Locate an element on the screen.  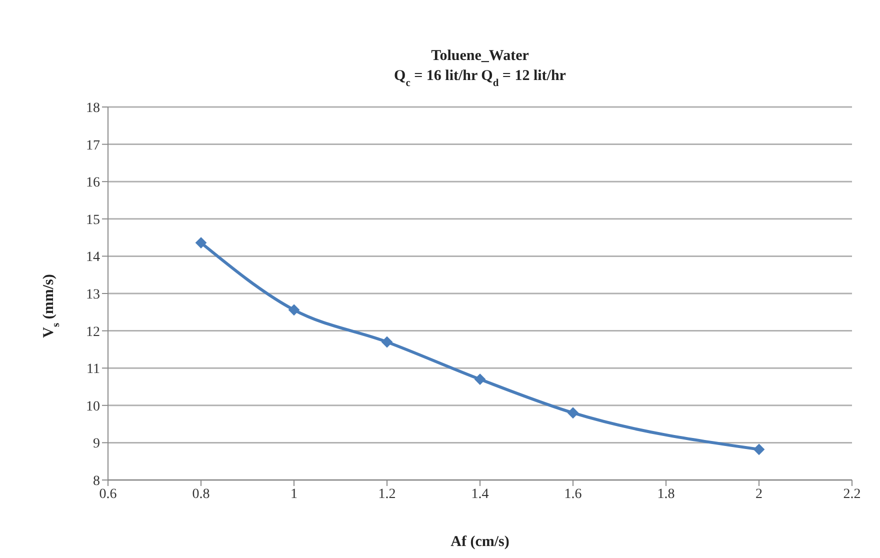
y-tick-label: 12 is located at coordinates (93, 332).